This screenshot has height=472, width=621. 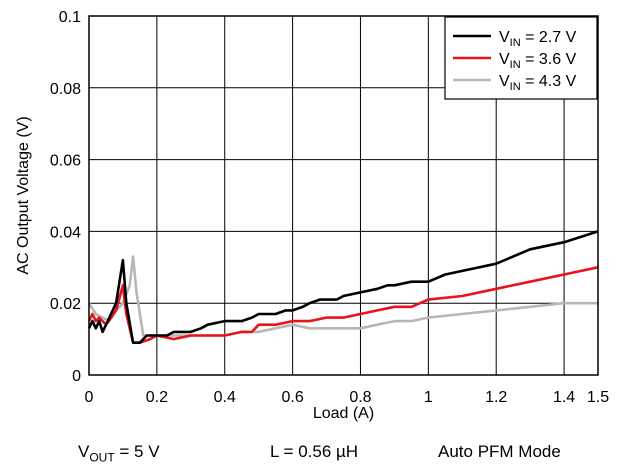 What do you see at coordinates (84, 451) in the screenshot?
I see `vout-caption-main: V` at bounding box center [84, 451].